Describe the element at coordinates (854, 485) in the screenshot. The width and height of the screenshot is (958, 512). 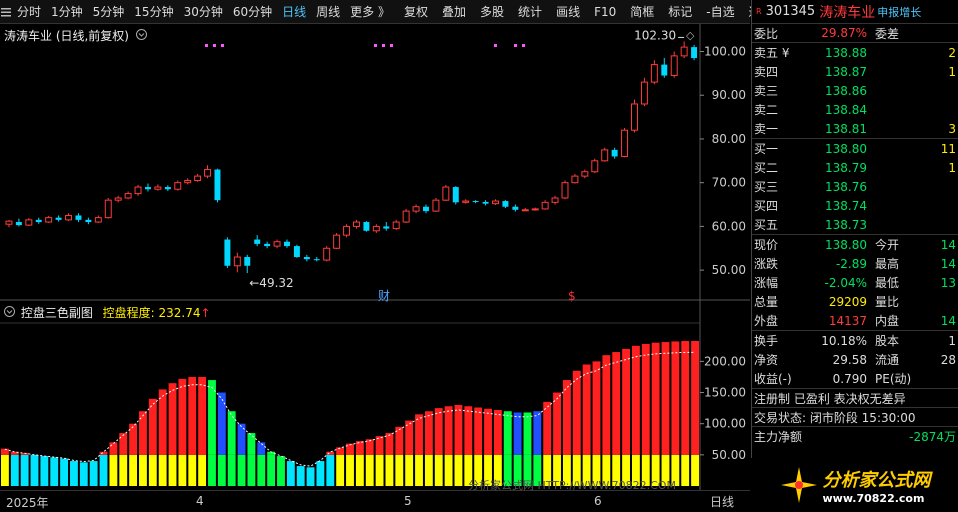
I see `promo-logo: 分析家公式网 www.70822.com` at that location.